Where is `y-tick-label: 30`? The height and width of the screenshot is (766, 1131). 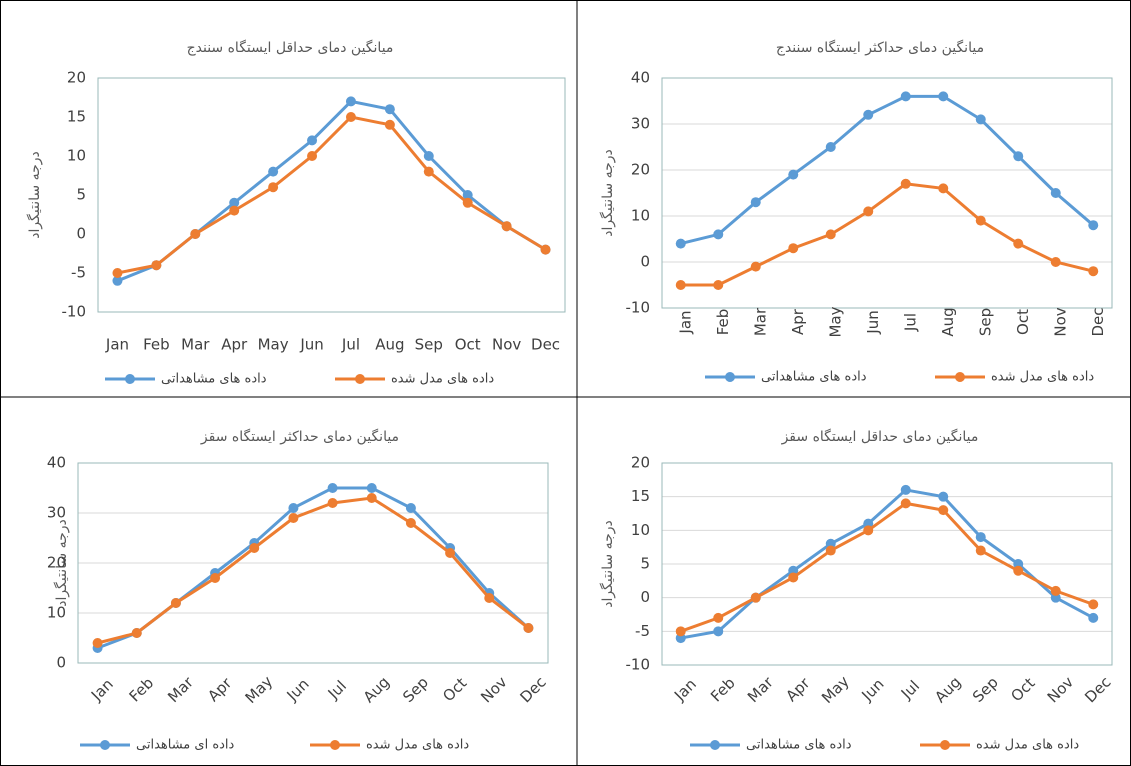 y-tick-label: 30 is located at coordinates (56, 513).